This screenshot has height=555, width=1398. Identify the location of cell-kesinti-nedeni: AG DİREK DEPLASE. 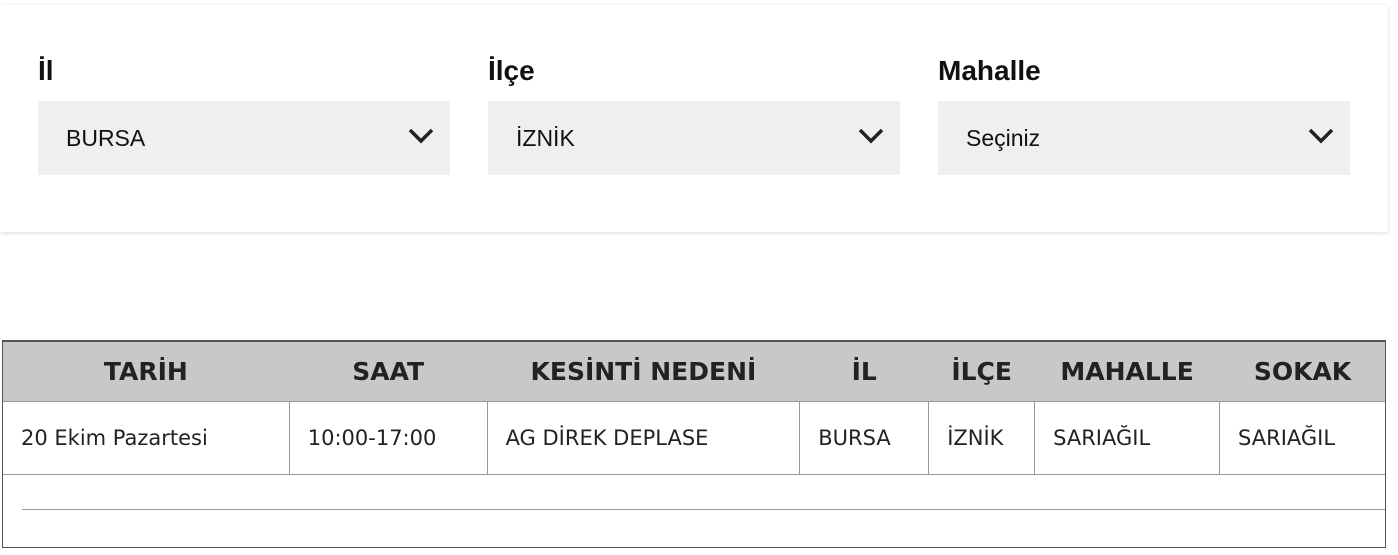
(643, 437).